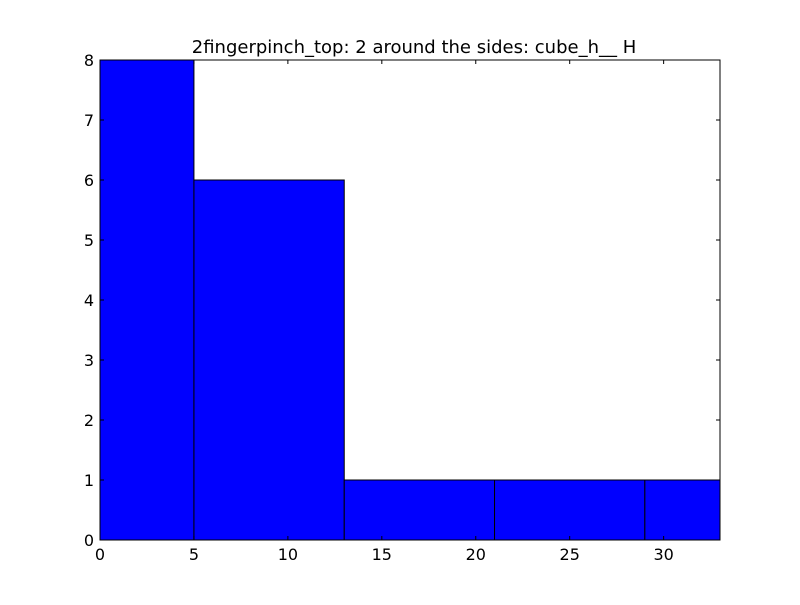 Image resolution: width=800 pixels, height=605 pixels. What do you see at coordinates (89, 360) in the screenshot?
I see `y-tick-label-3: 3` at bounding box center [89, 360].